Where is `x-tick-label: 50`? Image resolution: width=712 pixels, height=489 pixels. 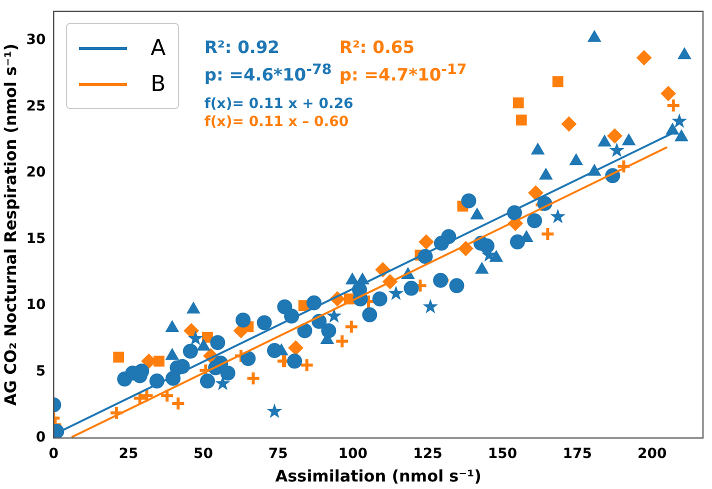
x-tick-label: 50 is located at coordinates (204, 454).